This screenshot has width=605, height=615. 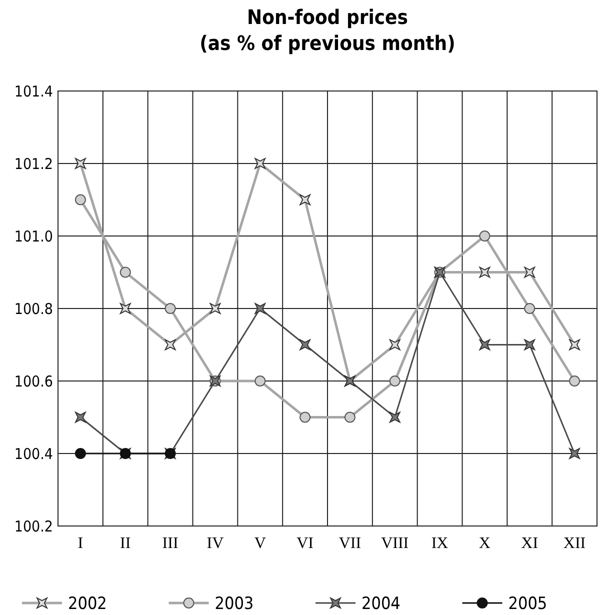 I want to click on x-tick-label: I, so click(x=81, y=543).